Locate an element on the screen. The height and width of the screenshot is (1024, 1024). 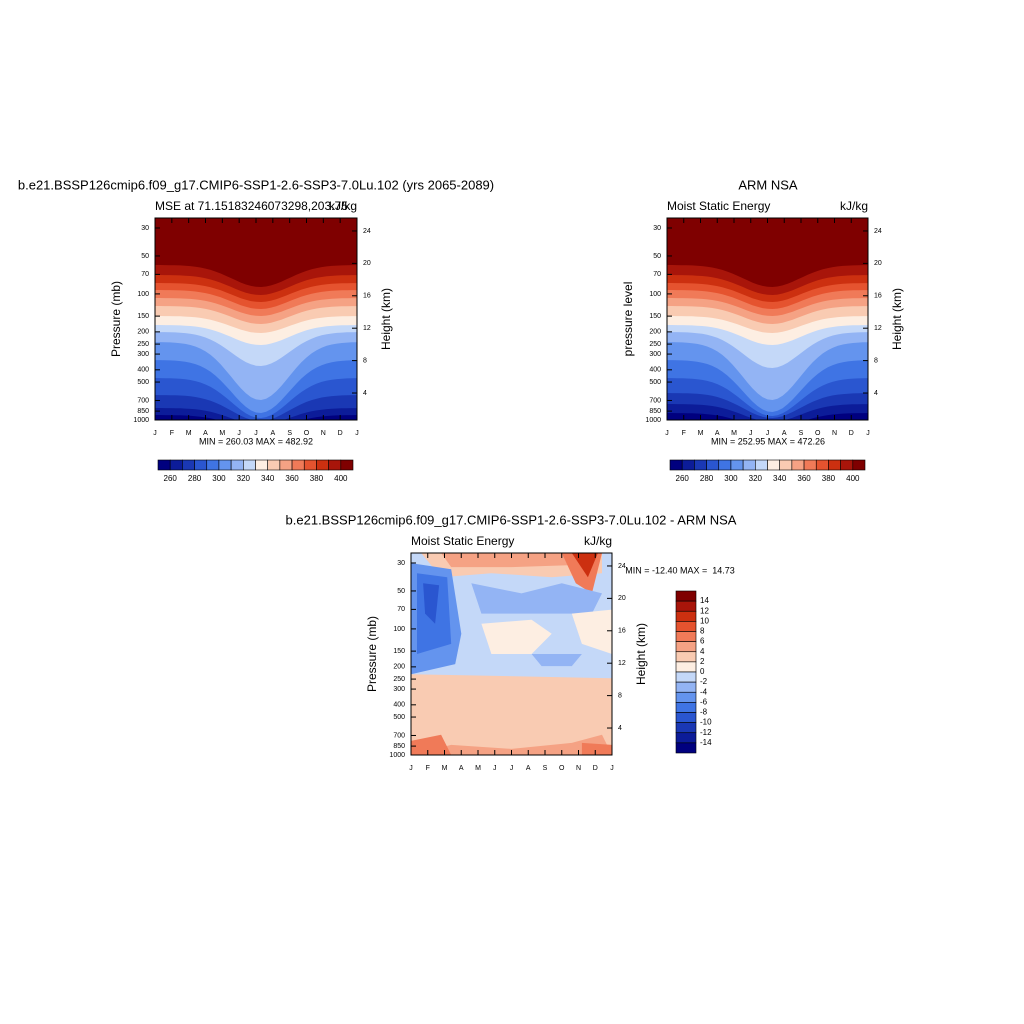
stats-label: MIN = 260.03 MAX = 482.92 is located at coordinates (256, 441).